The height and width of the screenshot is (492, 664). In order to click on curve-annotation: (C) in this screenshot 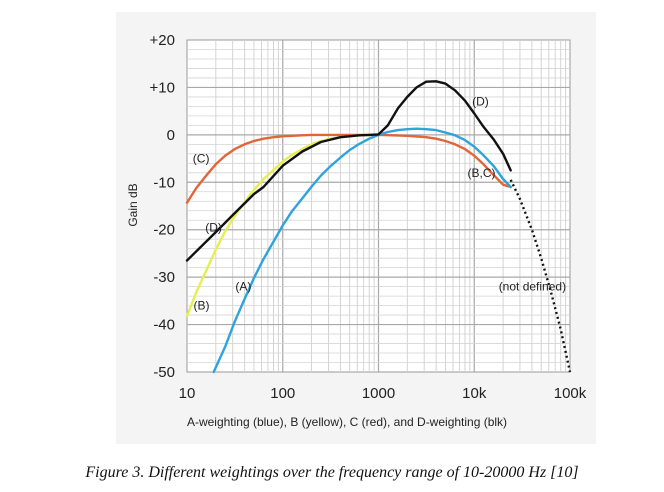, I will do `click(201, 159)`.